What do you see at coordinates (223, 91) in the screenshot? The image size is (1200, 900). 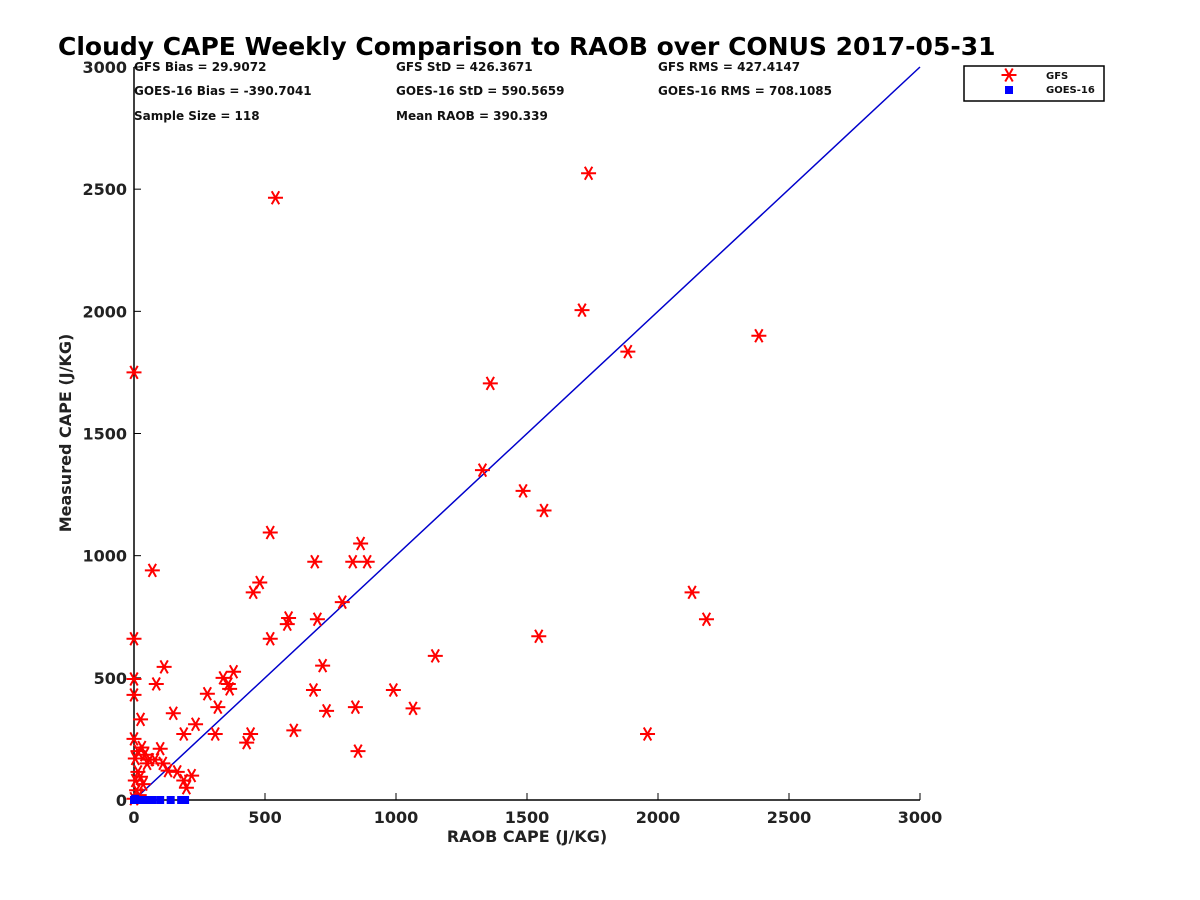 I see `stat-goes-bias: GOES-16 Bias = -390.7041` at bounding box center [223, 91].